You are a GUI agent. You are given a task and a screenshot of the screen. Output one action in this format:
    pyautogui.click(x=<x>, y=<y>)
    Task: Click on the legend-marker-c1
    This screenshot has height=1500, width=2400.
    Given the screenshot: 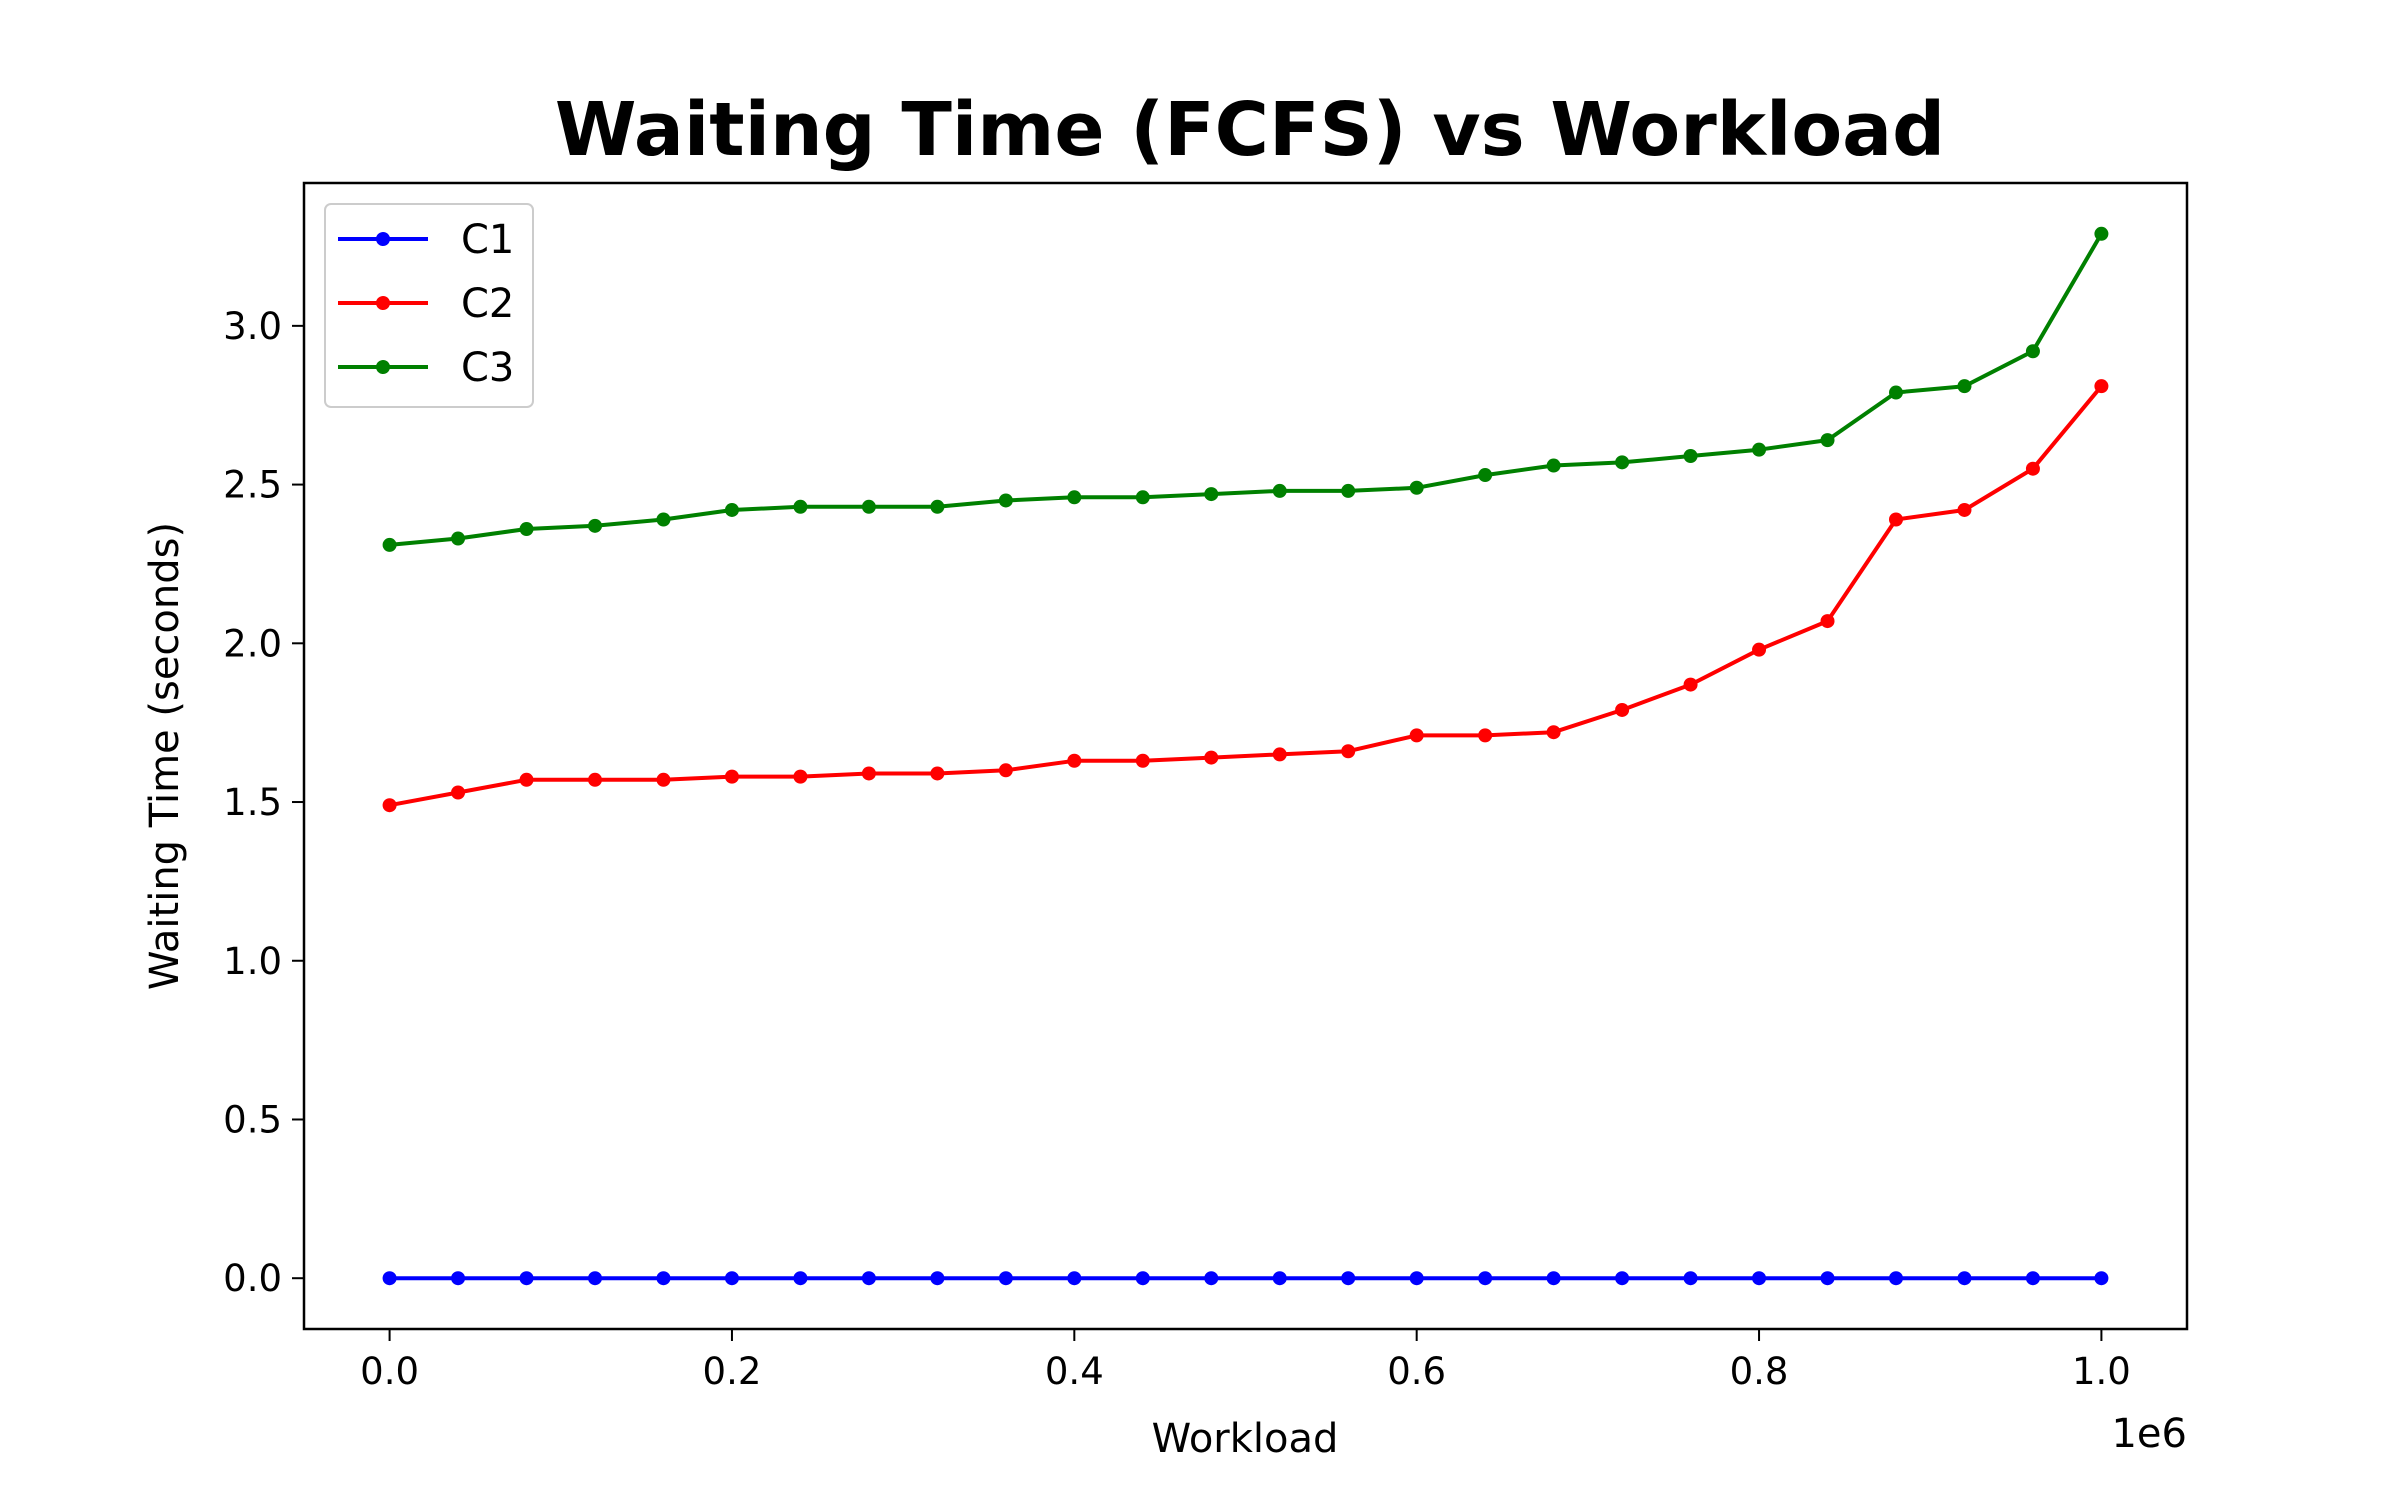 What is the action you would take?
    pyautogui.click(x=383, y=239)
    